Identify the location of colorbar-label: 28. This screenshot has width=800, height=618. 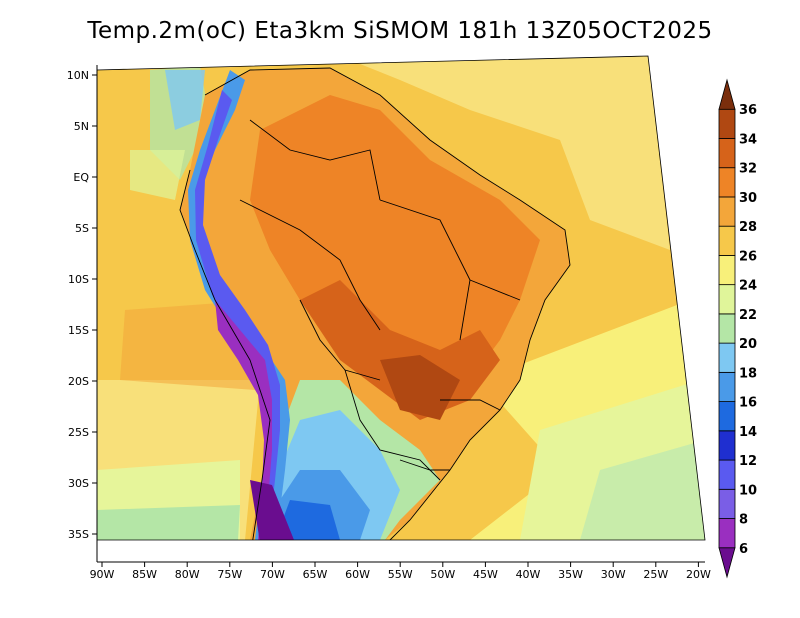
(748, 227).